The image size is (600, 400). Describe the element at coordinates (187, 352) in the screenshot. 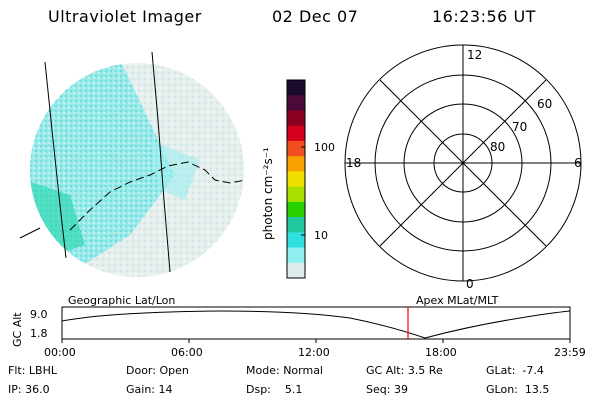

I see `x-tick-0600: 06:00` at that location.